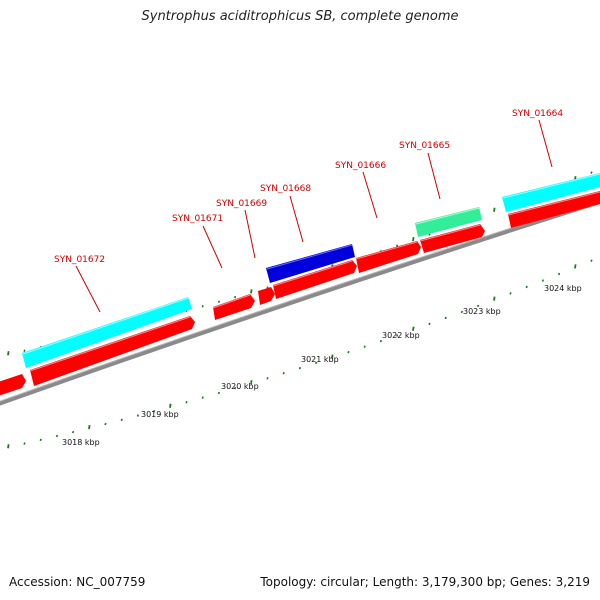 The height and width of the screenshot is (600, 600). I want to click on kbp-label: 3019 kbp, so click(160, 414).